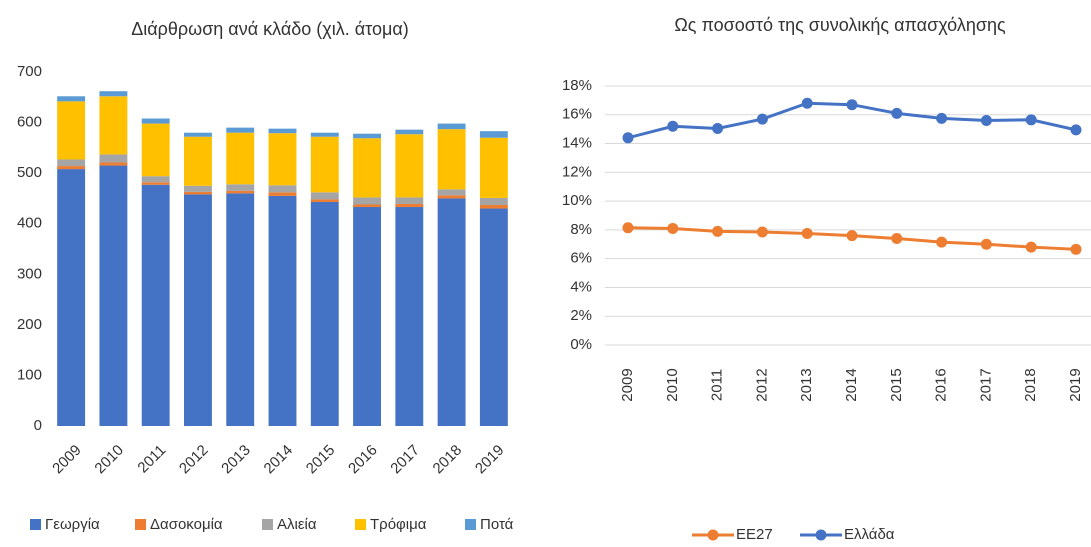 This screenshot has width=1091, height=547. What do you see at coordinates (194, 460) in the screenshot?
I see `x-tick-label: 2012` at bounding box center [194, 460].